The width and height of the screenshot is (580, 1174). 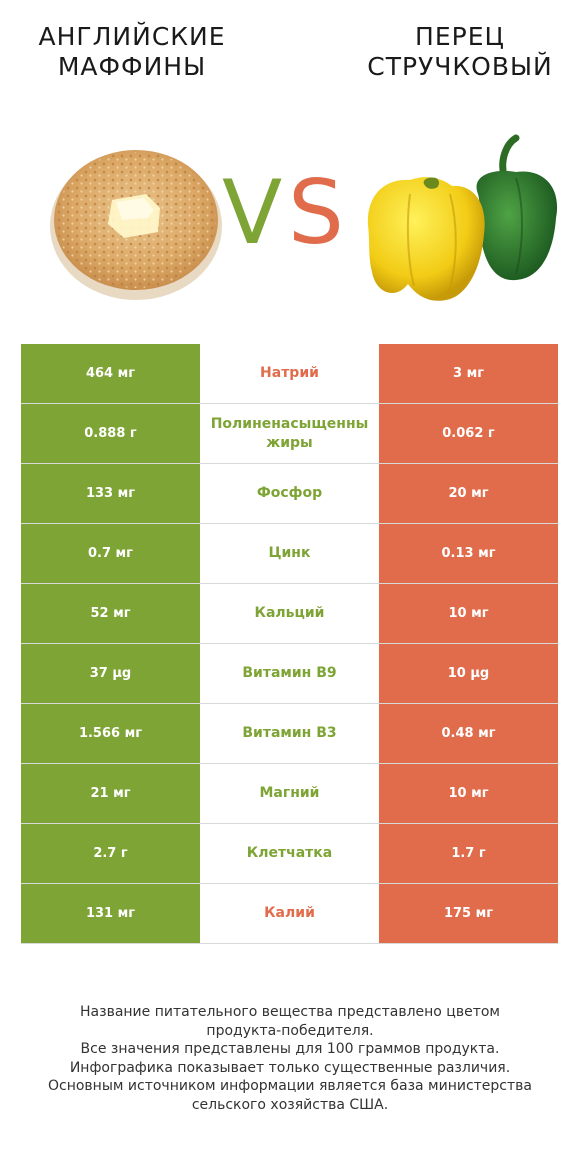 What do you see at coordinates (110, 433) in the screenshot?
I see `left-value-cell: 0.888 г` at bounding box center [110, 433].